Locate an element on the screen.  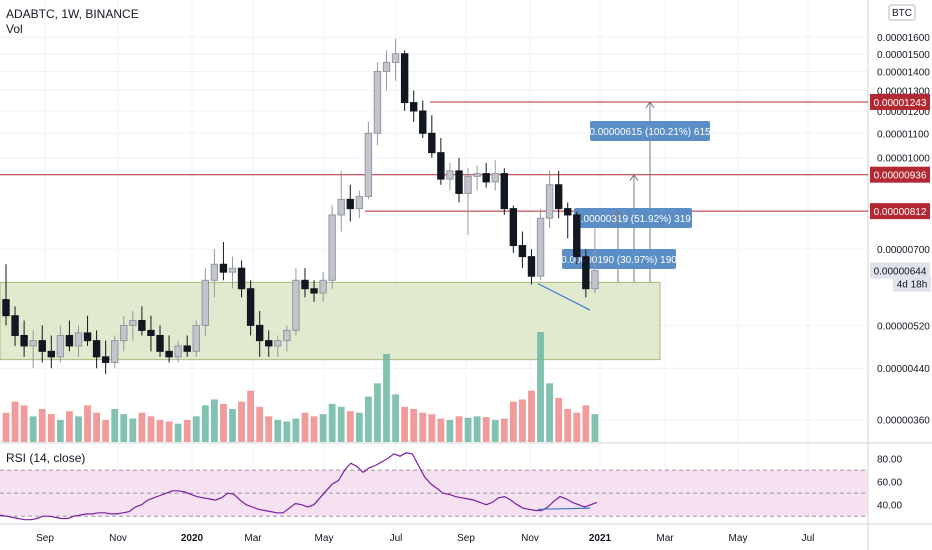
time-tick-label: Jul is located at coordinates (396, 538).